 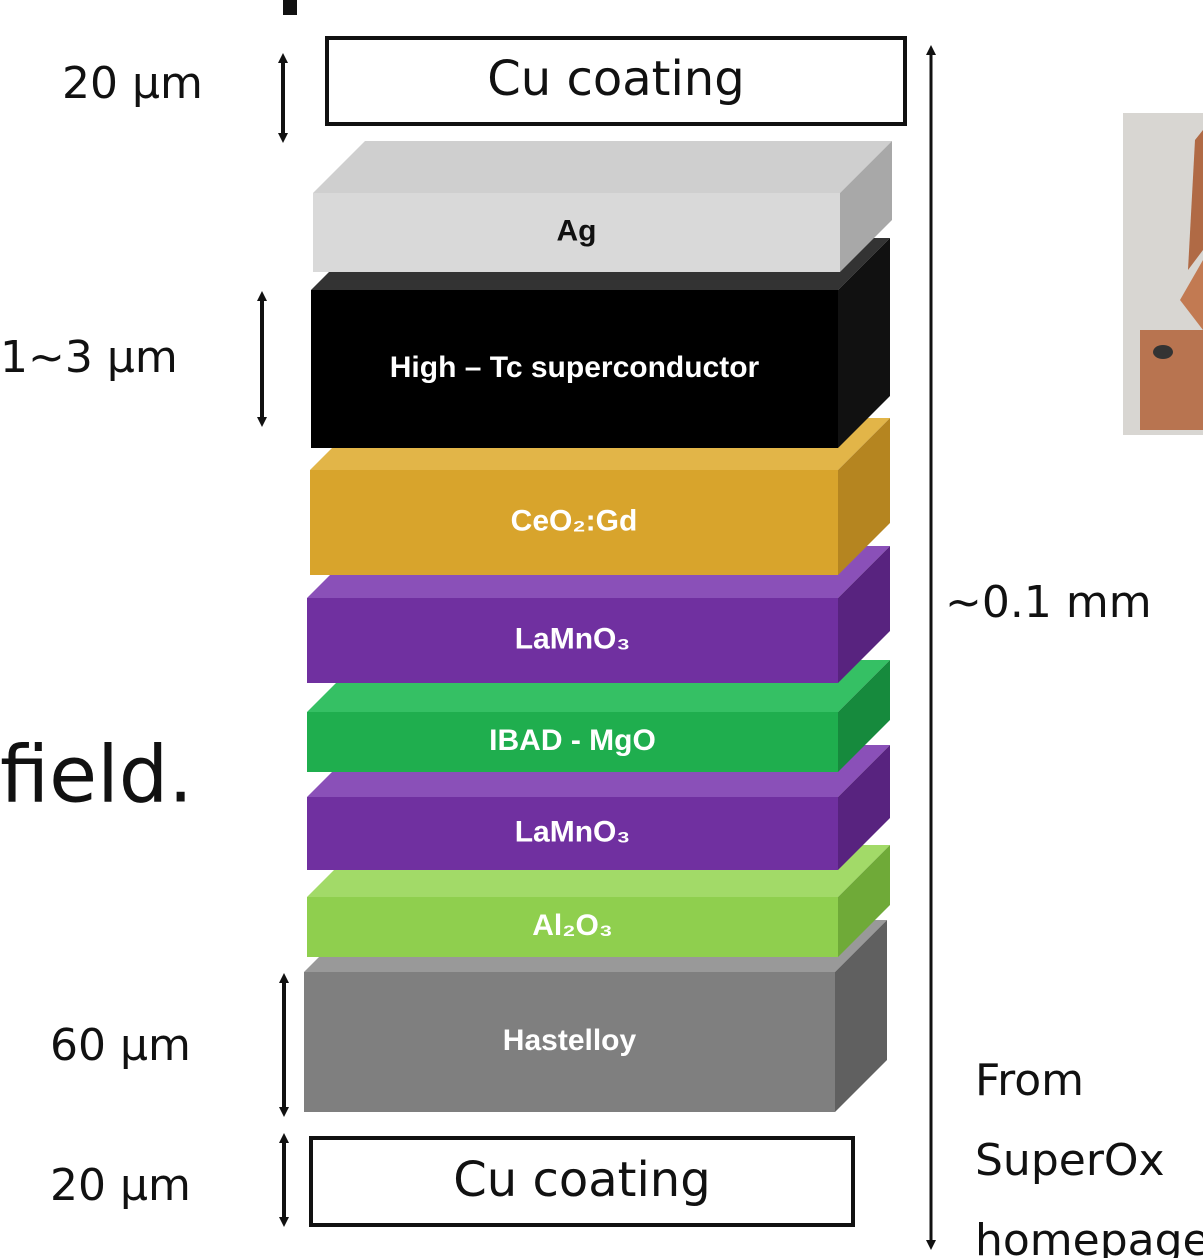 I want to click on layer-top, so click(x=602, y=167).